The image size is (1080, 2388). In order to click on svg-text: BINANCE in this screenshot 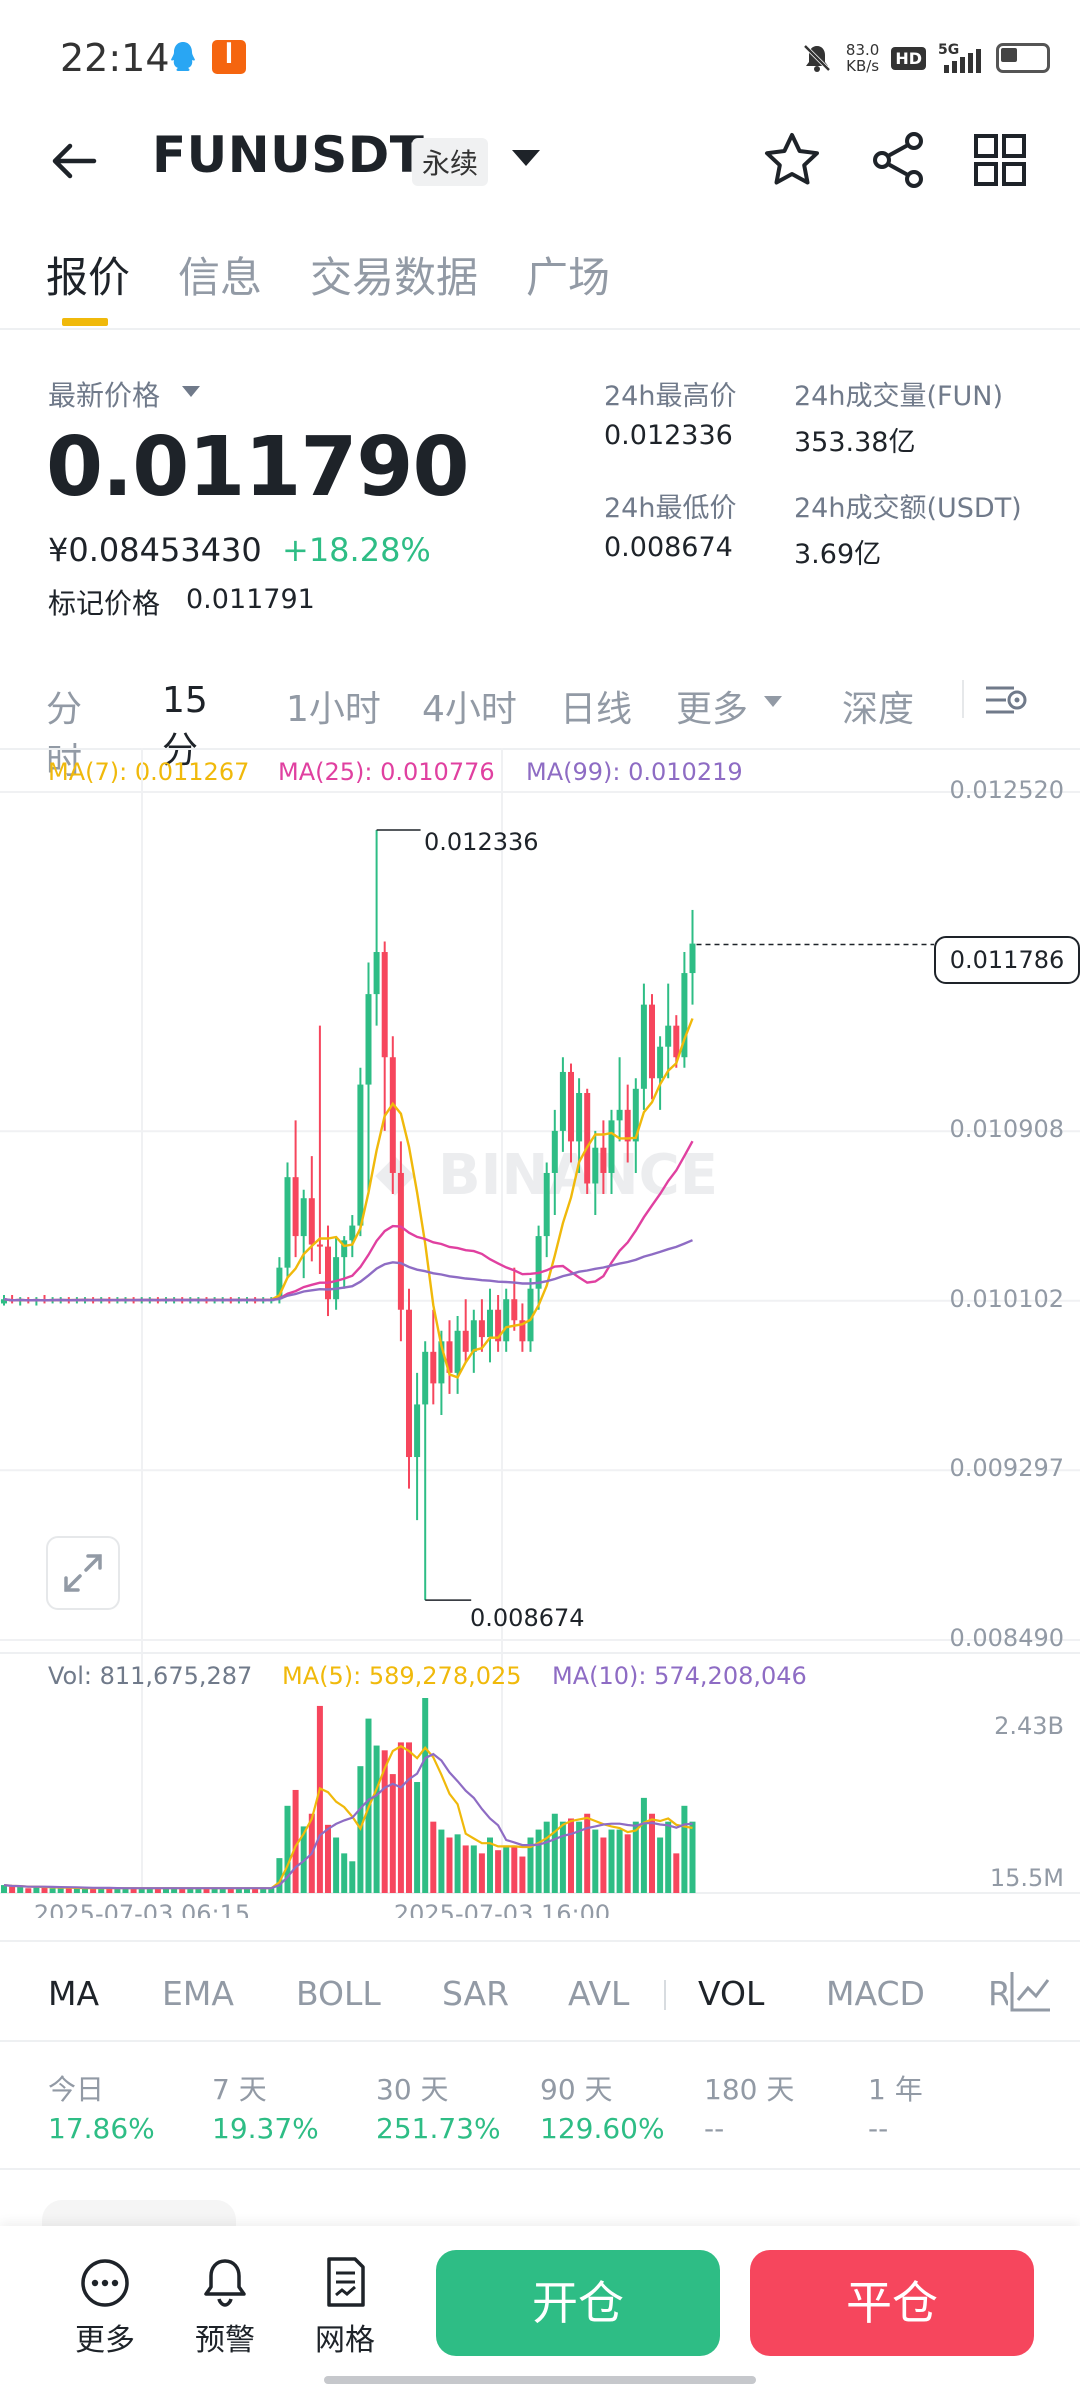, I will do `click(578, 1175)`.